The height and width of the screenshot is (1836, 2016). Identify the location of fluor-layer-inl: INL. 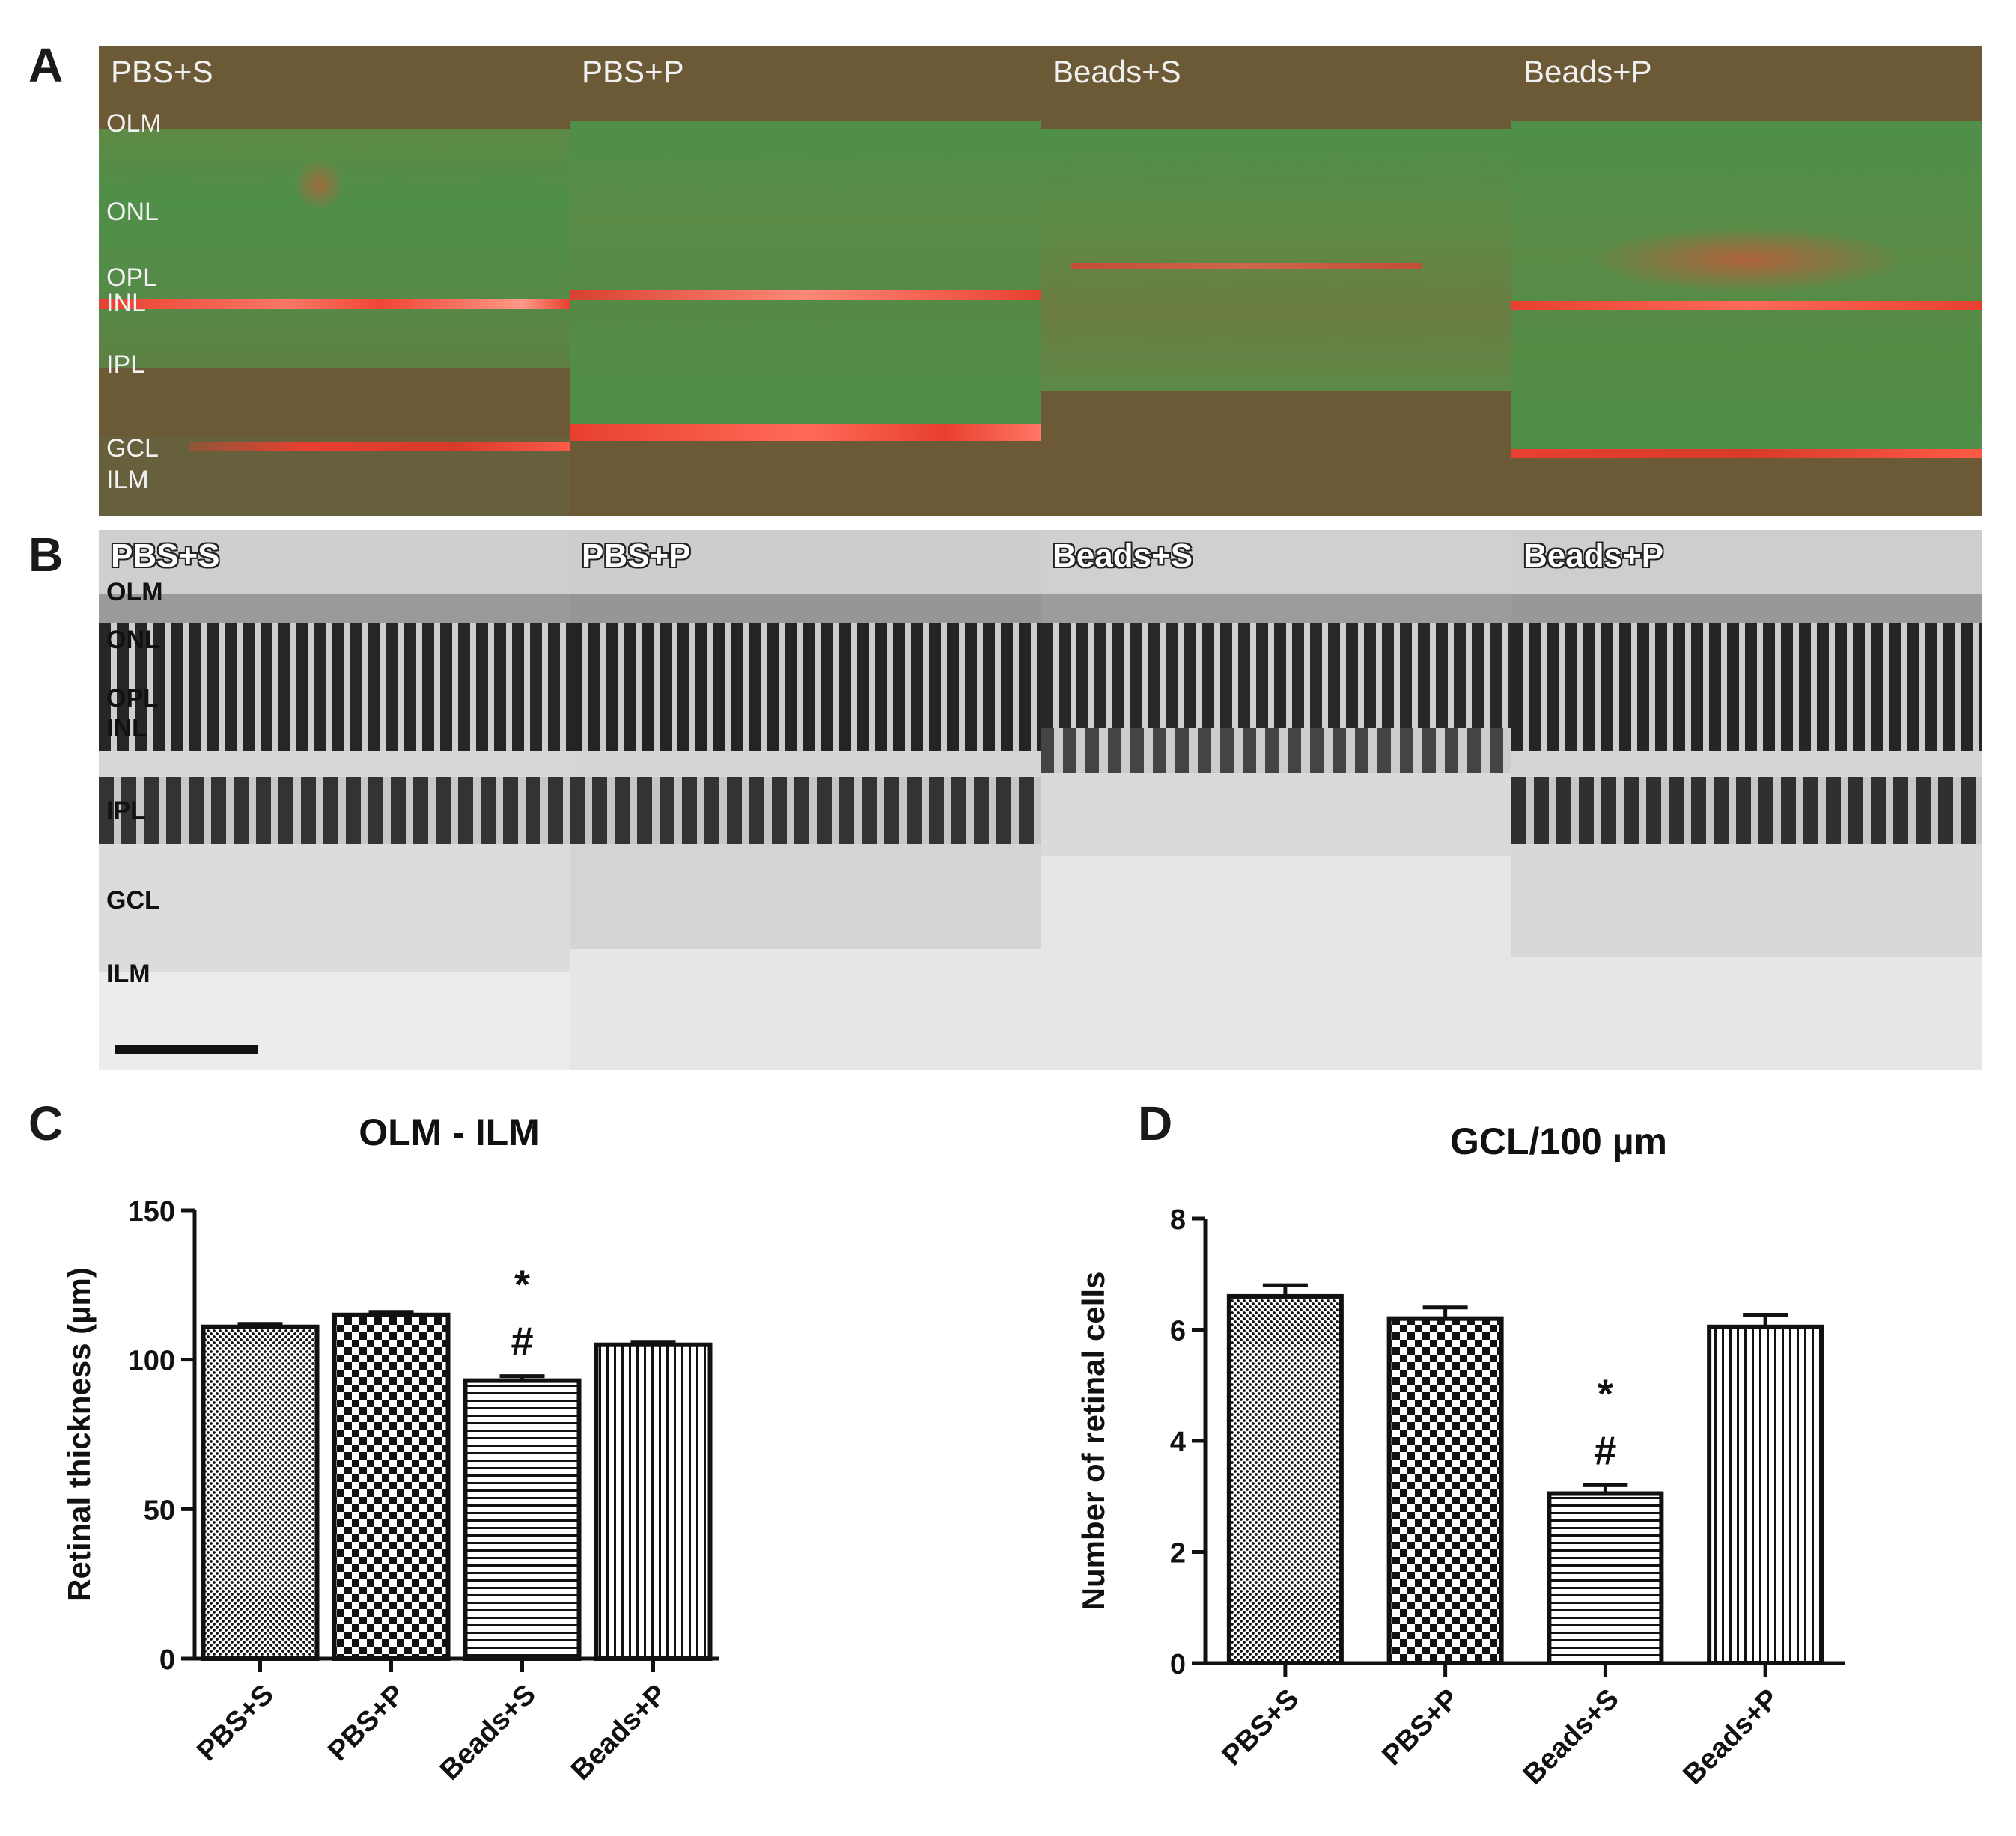
(126, 303).